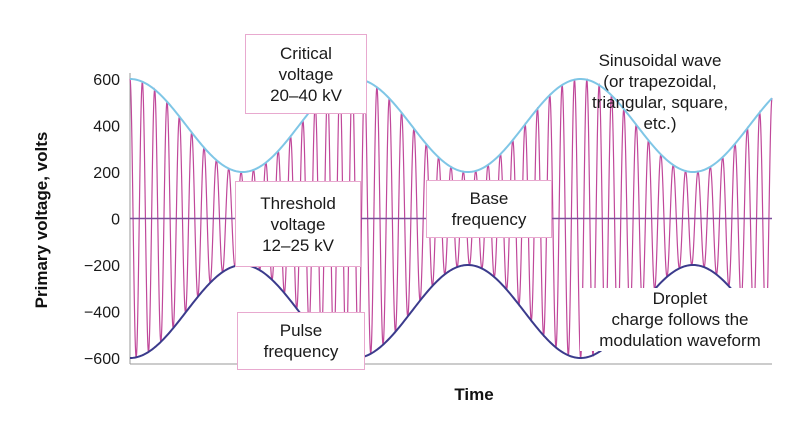 This screenshot has width=800, height=424. What do you see at coordinates (489, 198) in the screenshot?
I see `base-line-1: Base` at bounding box center [489, 198].